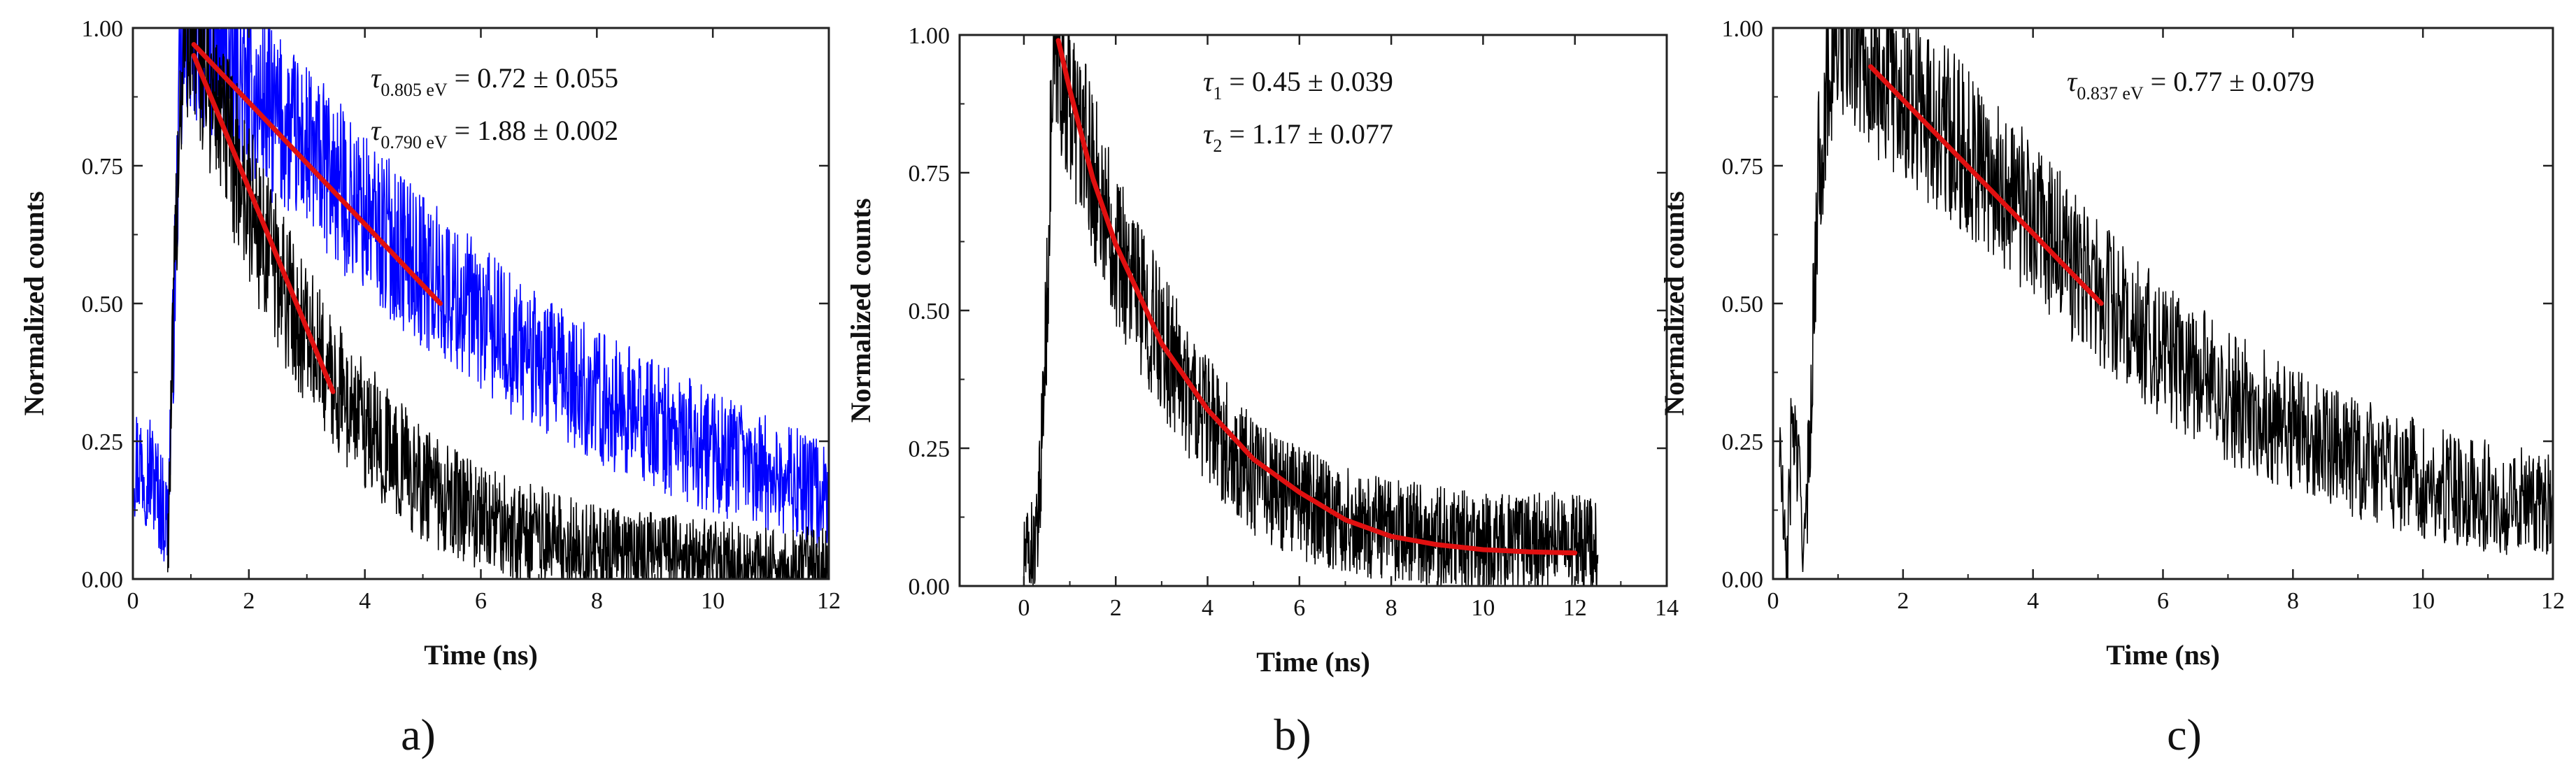 The width and height of the screenshot is (2576, 779). I want to click on tau-value: = 0.72 ± 0.055, so click(533, 78).